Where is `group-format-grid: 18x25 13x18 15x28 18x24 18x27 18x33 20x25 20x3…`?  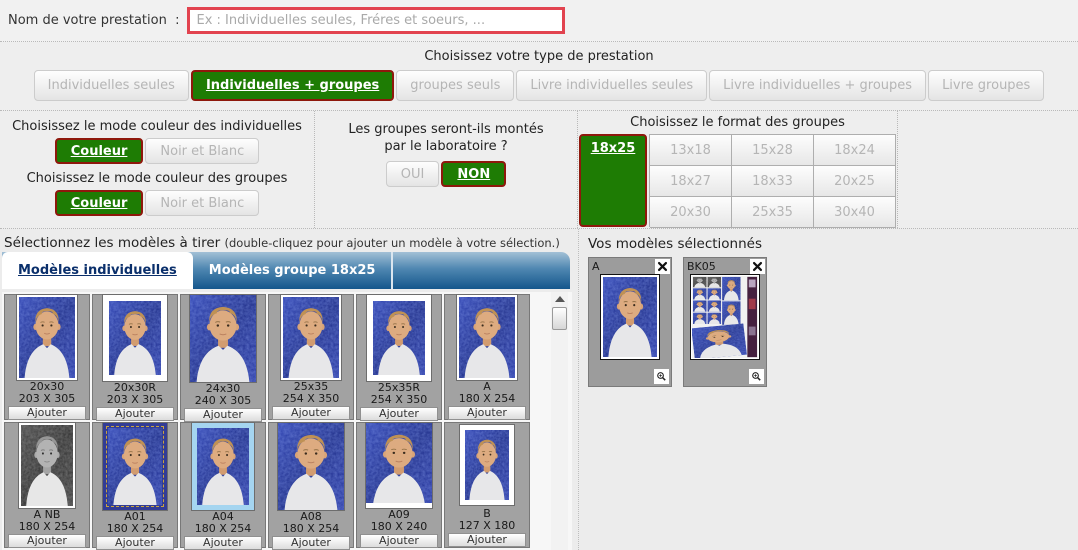
group-format-grid: 18x25 13x18 15x28 18x24 18x27 18x33 20x25 20x3… is located at coordinates (737, 181).